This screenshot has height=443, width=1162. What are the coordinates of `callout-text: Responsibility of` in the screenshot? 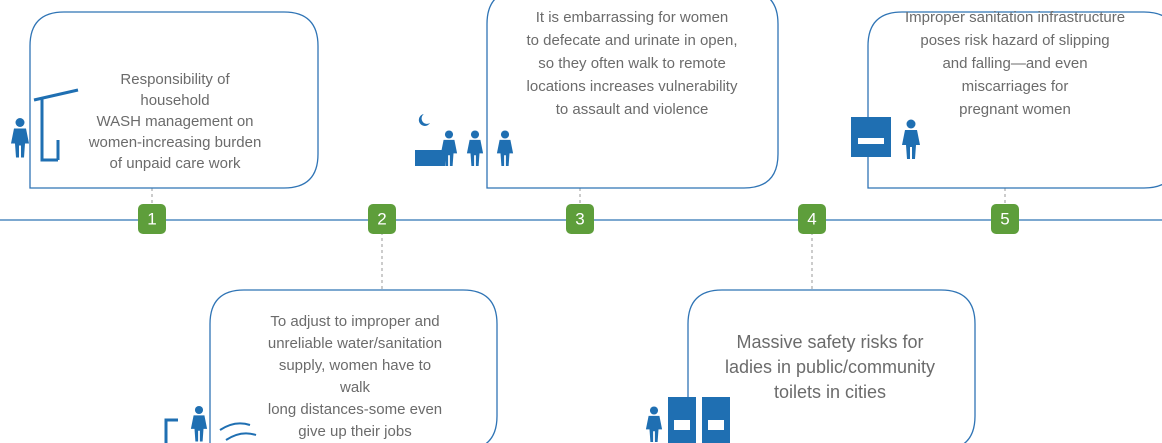 It's located at (175, 79).